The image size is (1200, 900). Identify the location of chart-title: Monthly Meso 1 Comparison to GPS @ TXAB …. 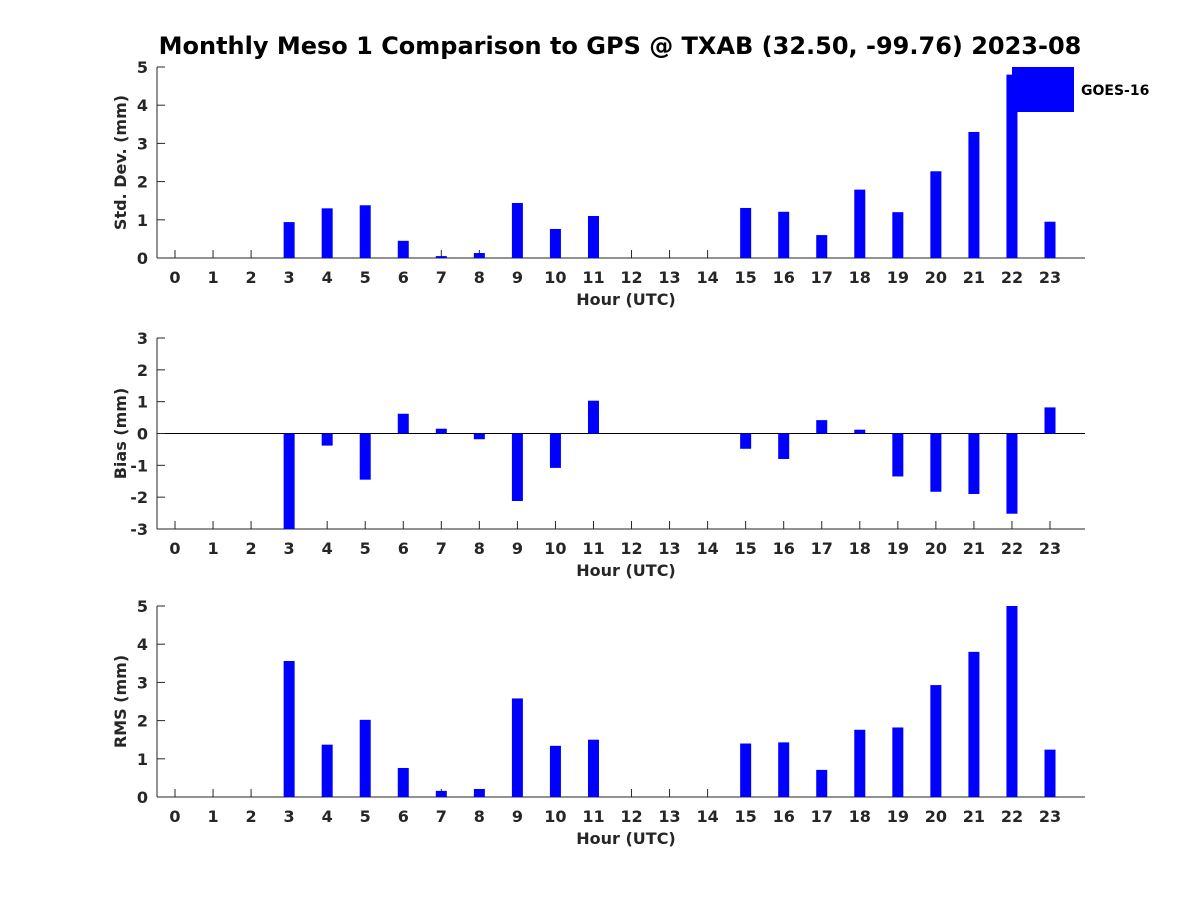
(620, 46).